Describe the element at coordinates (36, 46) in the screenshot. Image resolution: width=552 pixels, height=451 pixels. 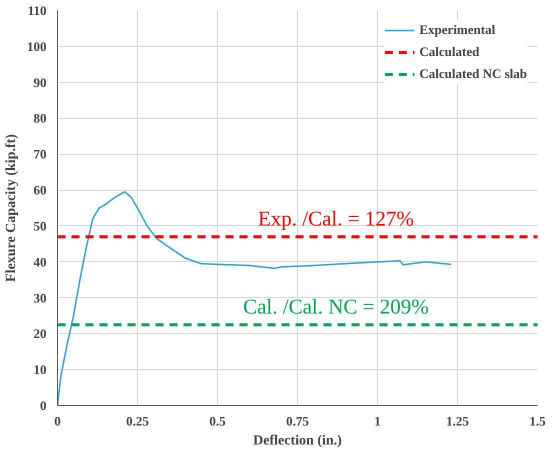
I see `y-tick-label: 100` at that location.